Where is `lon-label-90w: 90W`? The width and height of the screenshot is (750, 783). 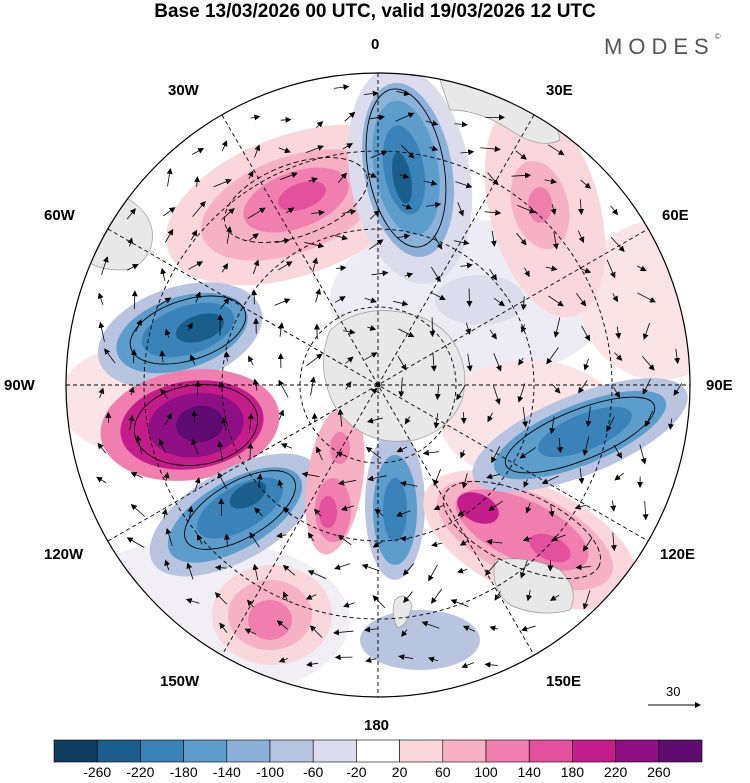
lon-label-90w: 90W is located at coordinates (19, 385).